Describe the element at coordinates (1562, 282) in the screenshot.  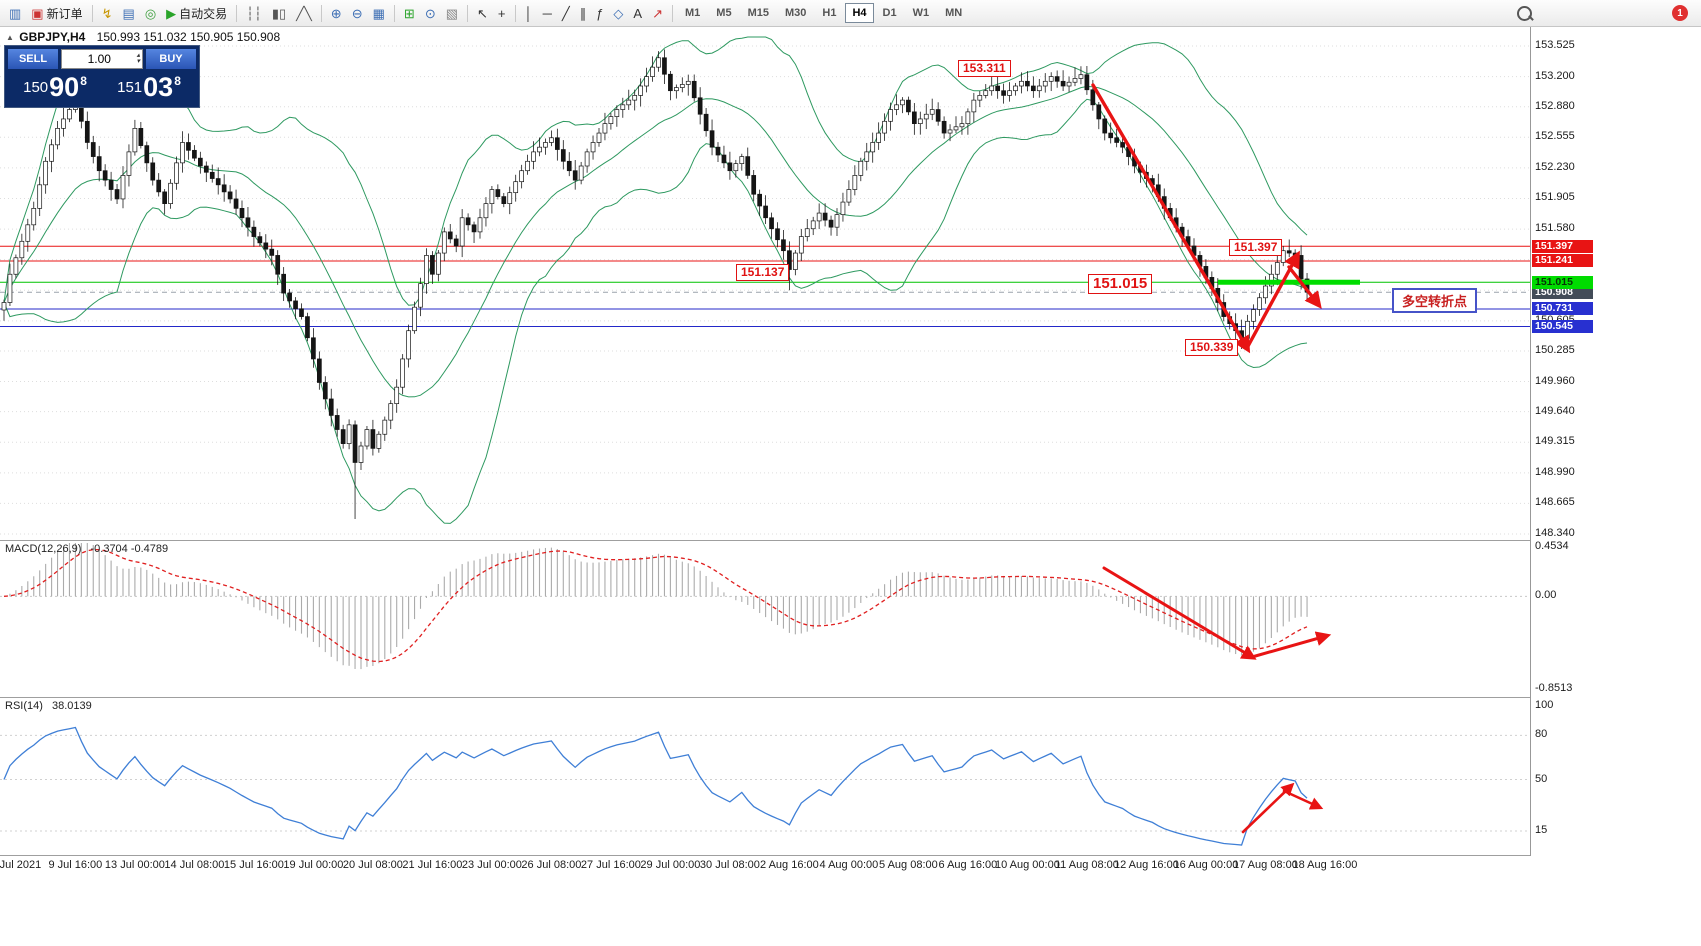
I see `price-level-label: 151.015` at that location.